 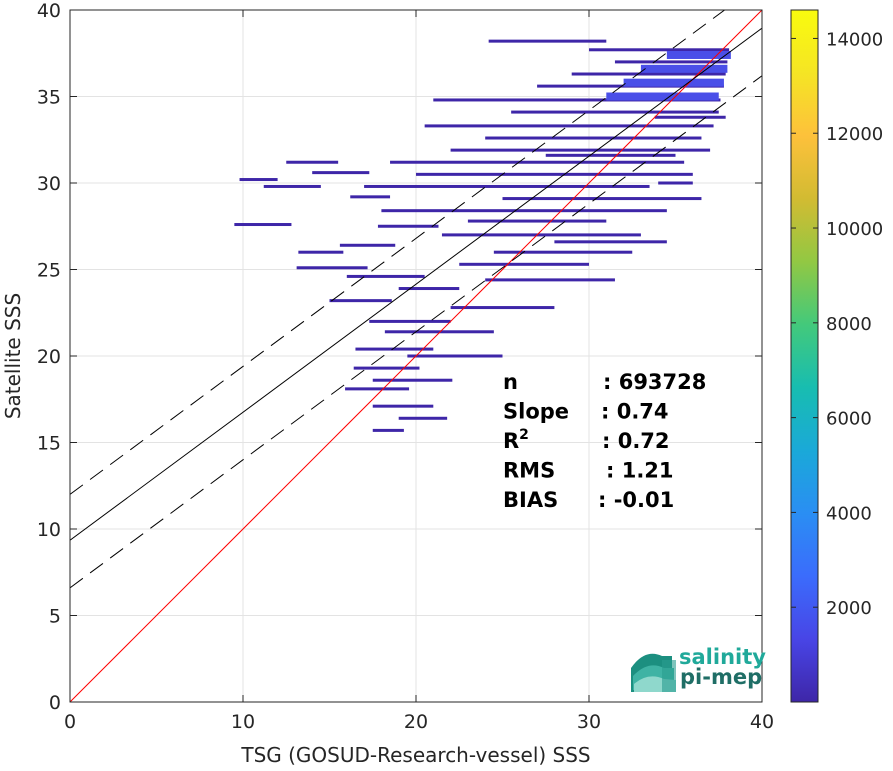 I want to click on salinity-pi-mep-logo: salinity pi-mep, so click(x=698, y=668).